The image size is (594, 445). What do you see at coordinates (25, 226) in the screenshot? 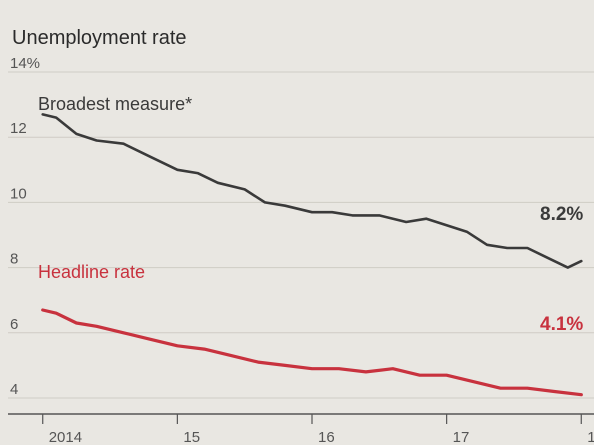
I see `y-axis-tick-labels: 14% 12 10 8 6 4` at bounding box center [25, 226].